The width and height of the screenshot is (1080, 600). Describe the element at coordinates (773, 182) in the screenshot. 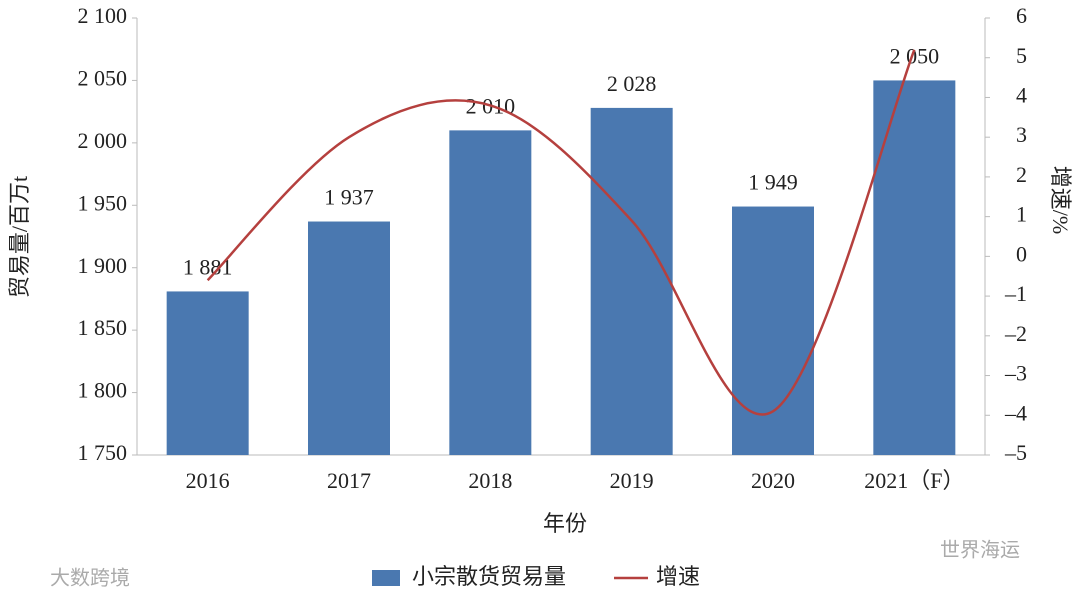

I see `data-label: 1 949` at that location.